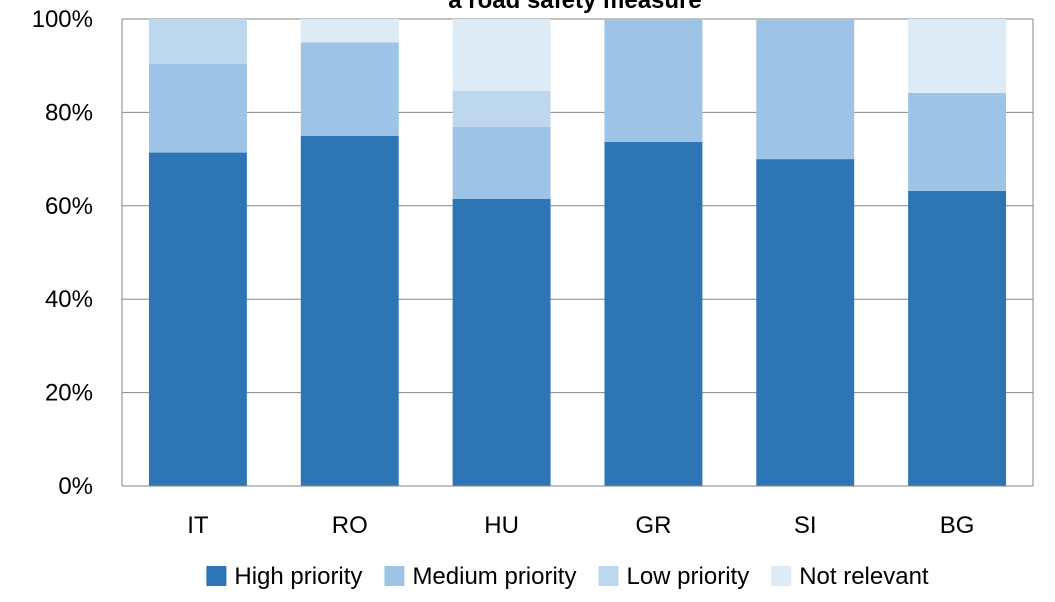  Describe the element at coordinates (298, 576) in the screenshot. I see `legend-label: High priority` at that location.